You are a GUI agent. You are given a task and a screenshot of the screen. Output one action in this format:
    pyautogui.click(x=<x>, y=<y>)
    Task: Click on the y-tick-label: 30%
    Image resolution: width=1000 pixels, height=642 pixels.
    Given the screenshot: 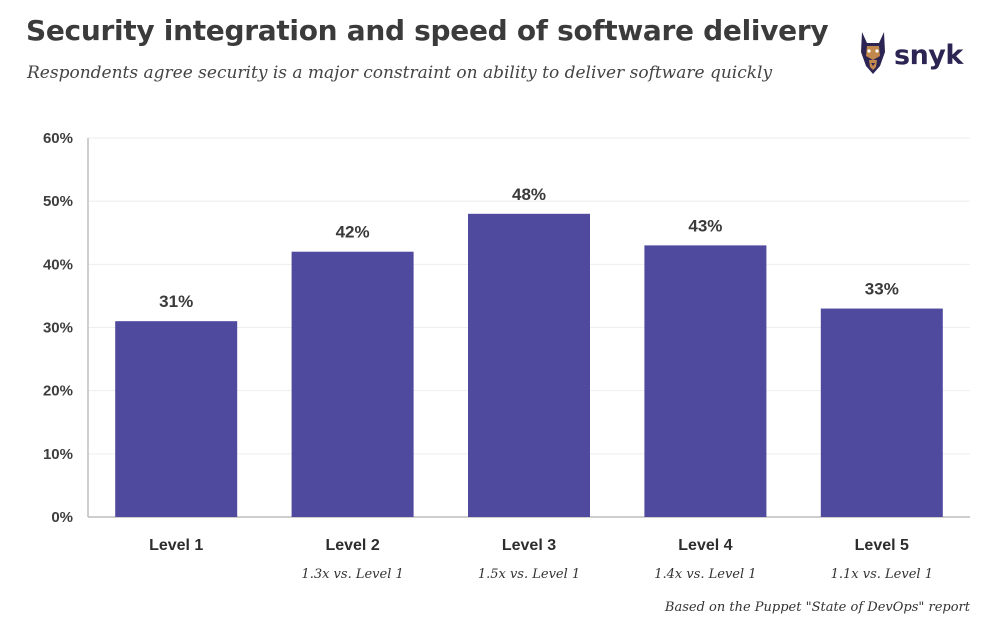 What is the action you would take?
    pyautogui.click(x=58, y=328)
    